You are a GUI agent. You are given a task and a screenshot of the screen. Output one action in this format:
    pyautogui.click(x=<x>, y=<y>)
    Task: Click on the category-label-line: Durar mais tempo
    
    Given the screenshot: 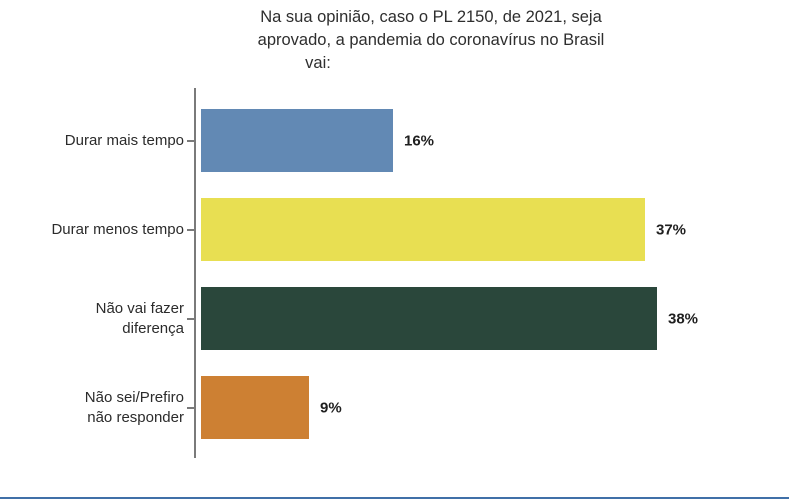 What is the action you would take?
    pyautogui.click(x=124, y=140)
    